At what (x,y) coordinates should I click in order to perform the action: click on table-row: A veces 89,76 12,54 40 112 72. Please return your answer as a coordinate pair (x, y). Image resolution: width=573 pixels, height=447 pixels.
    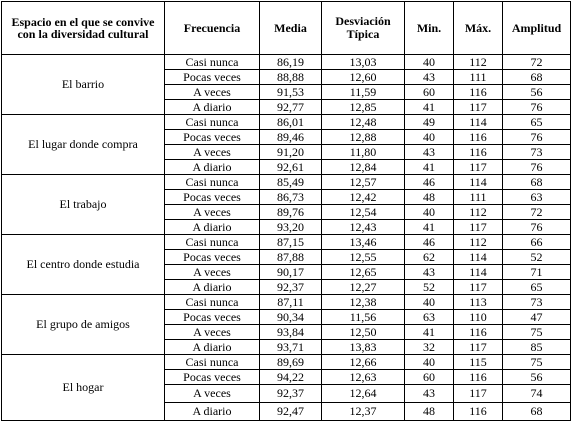
    Looking at the image, I should click on (286, 212).